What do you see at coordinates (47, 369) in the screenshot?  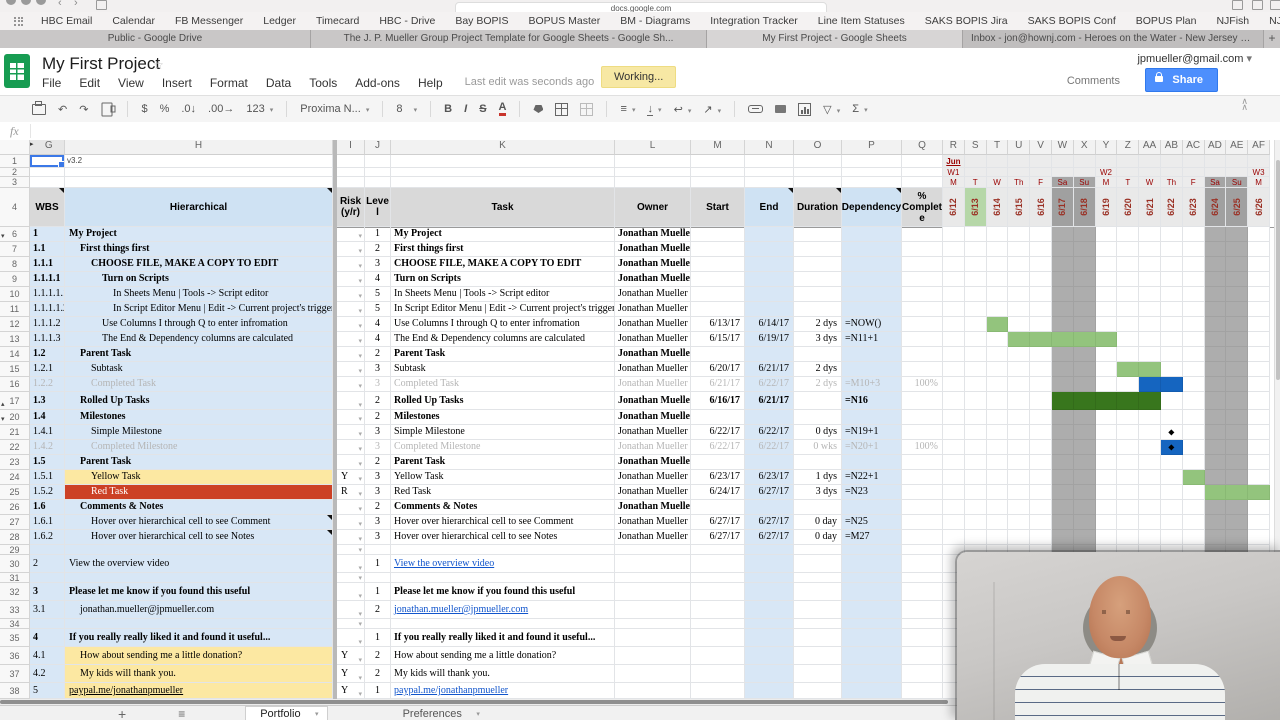 I see `cell: 1.2.1` at bounding box center [47, 369].